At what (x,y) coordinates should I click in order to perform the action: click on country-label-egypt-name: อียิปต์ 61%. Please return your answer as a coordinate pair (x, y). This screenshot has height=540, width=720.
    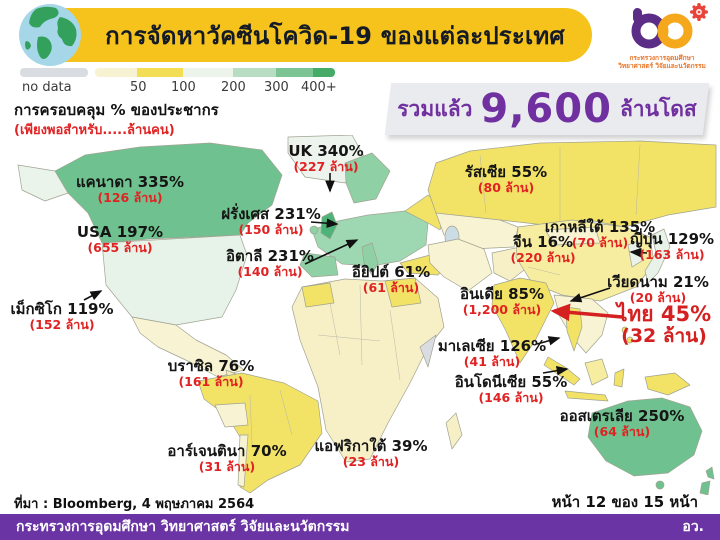
    Looking at the image, I should click on (391, 272).